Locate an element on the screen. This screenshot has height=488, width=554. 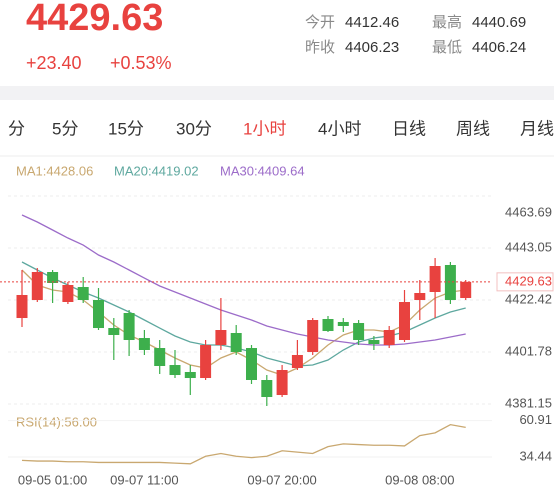
interval-tab: 4小时 is located at coordinates (339, 128).